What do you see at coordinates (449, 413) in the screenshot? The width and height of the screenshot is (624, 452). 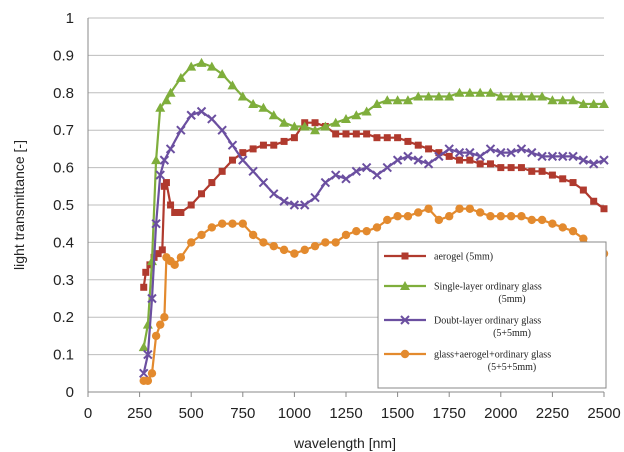 I see `x-tick-label: 1750` at bounding box center [449, 413].